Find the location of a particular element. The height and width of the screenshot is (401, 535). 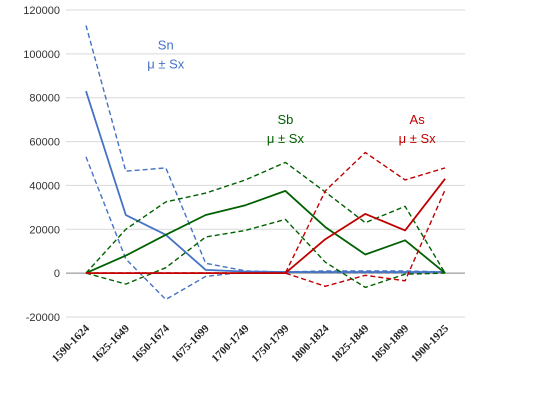

x-tick-label: 1625-1649 is located at coordinates (111, 343).